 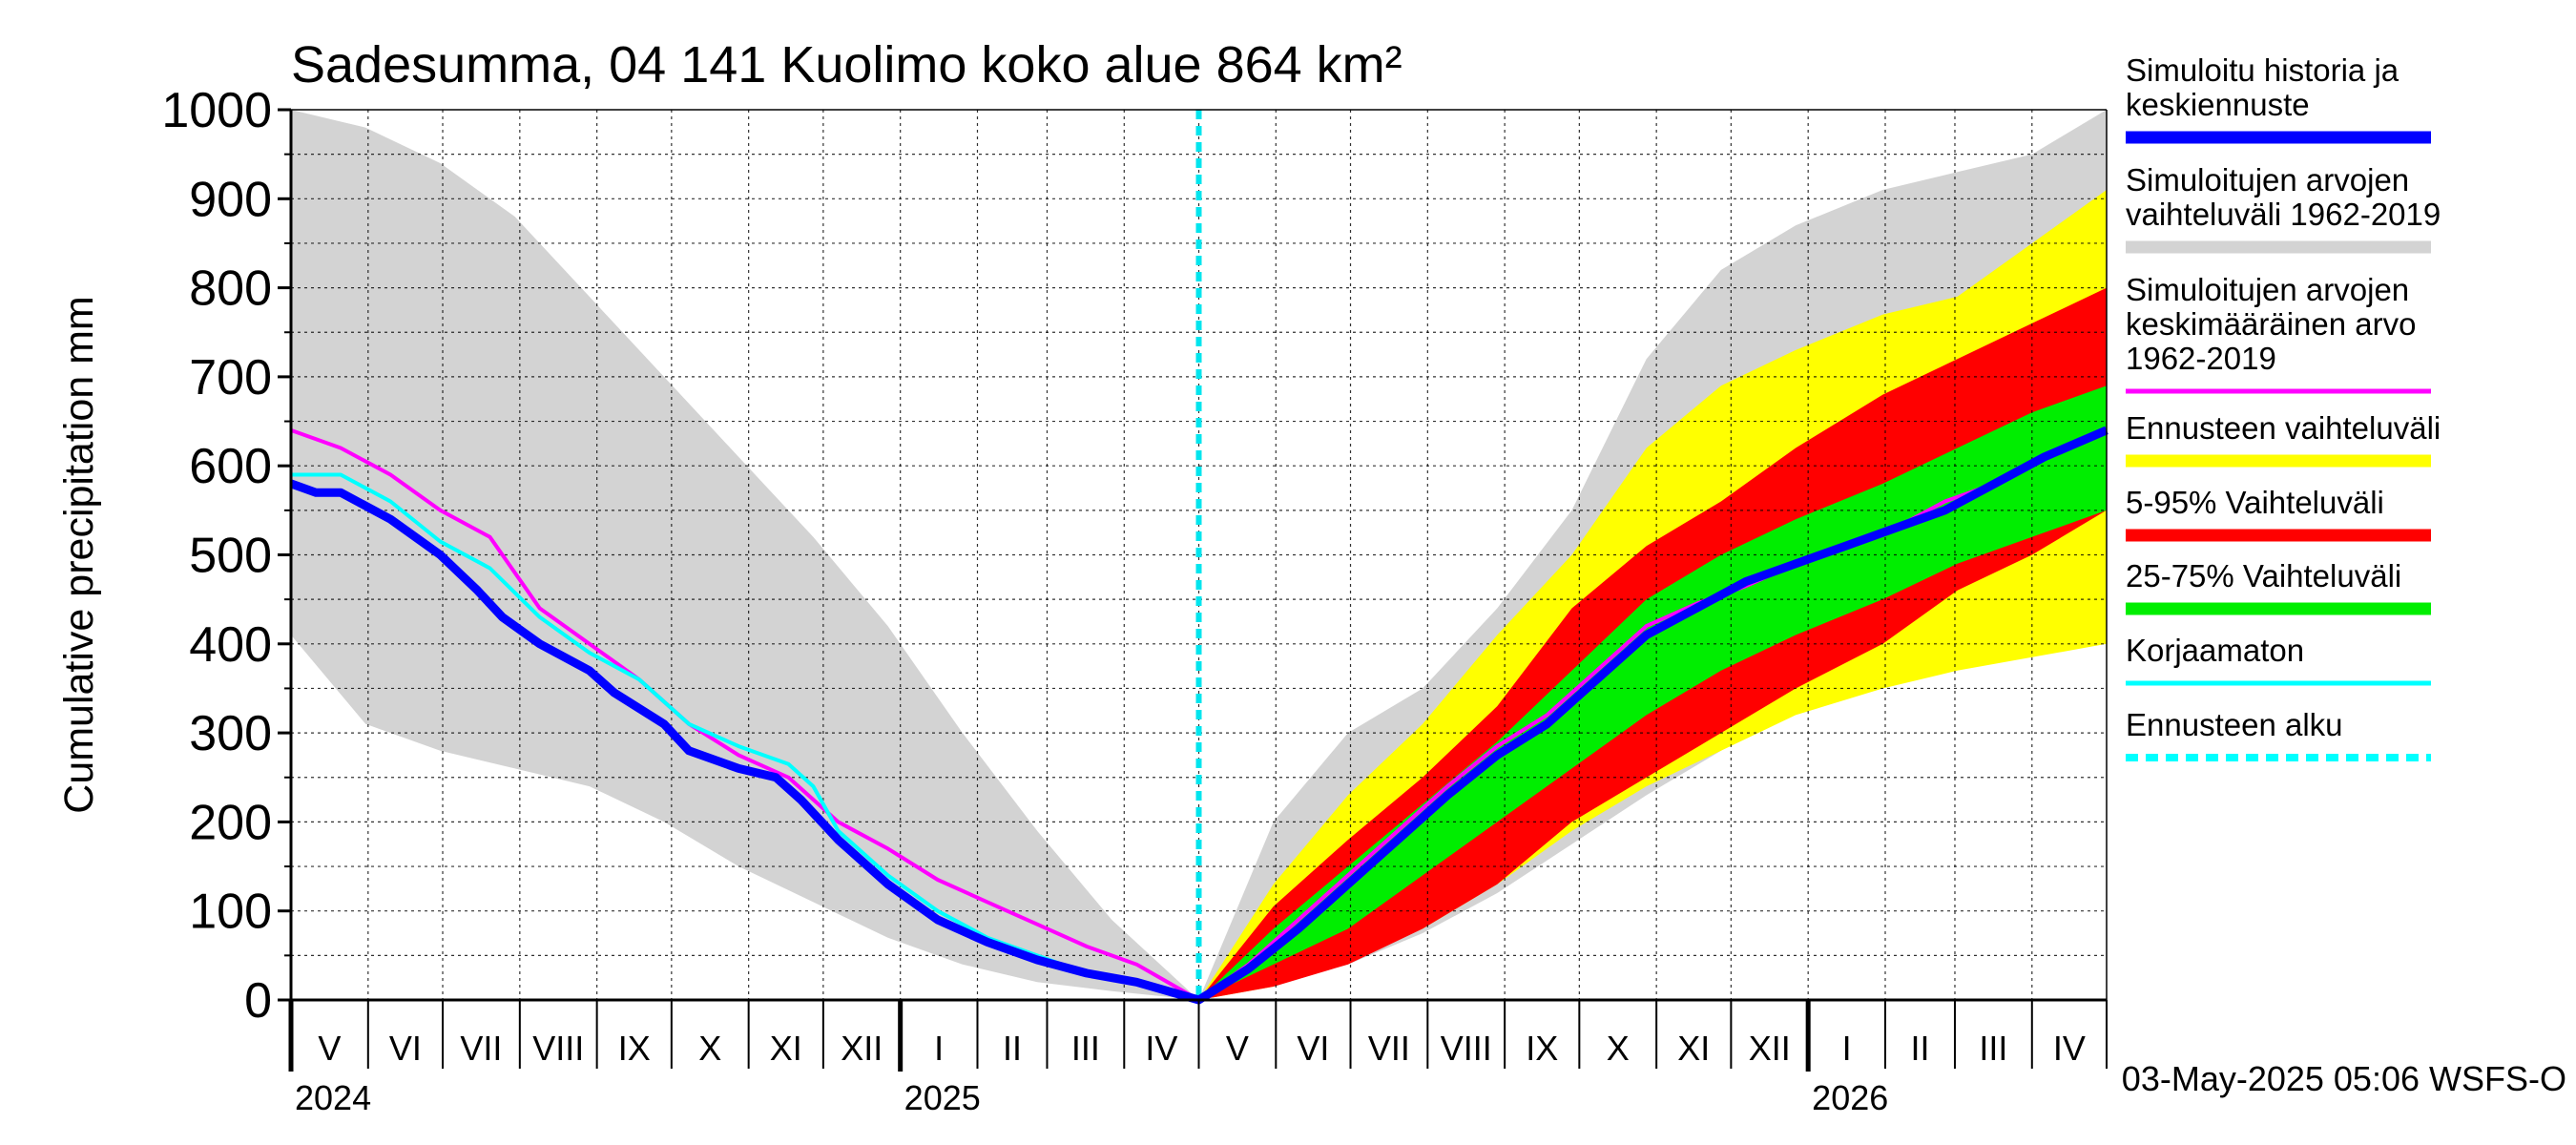 What do you see at coordinates (2218, 104) in the screenshot?
I see `legend-label: keskiennuste` at bounding box center [2218, 104].